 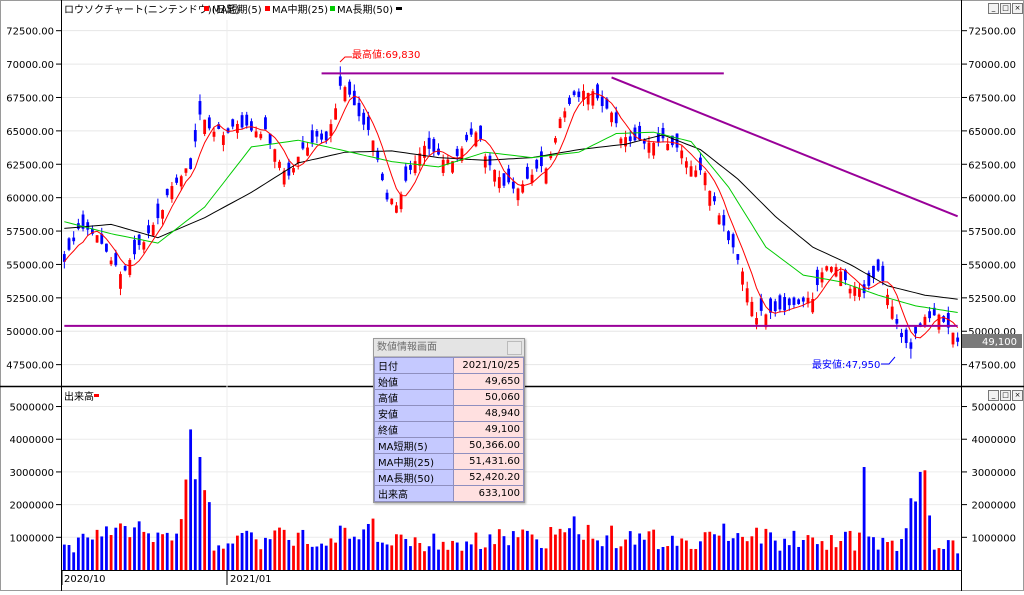 What do you see at coordinates (414, 365) in the screenshot?
I see `info-key: 日付` at bounding box center [414, 365].